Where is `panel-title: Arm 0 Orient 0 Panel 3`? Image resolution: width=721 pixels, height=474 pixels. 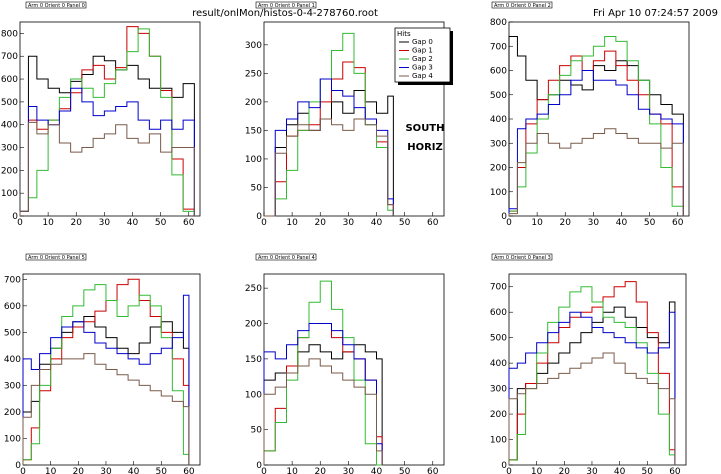
panel-title: Arm 0 Orient 0 Panel 3 is located at coordinates (522, 258).